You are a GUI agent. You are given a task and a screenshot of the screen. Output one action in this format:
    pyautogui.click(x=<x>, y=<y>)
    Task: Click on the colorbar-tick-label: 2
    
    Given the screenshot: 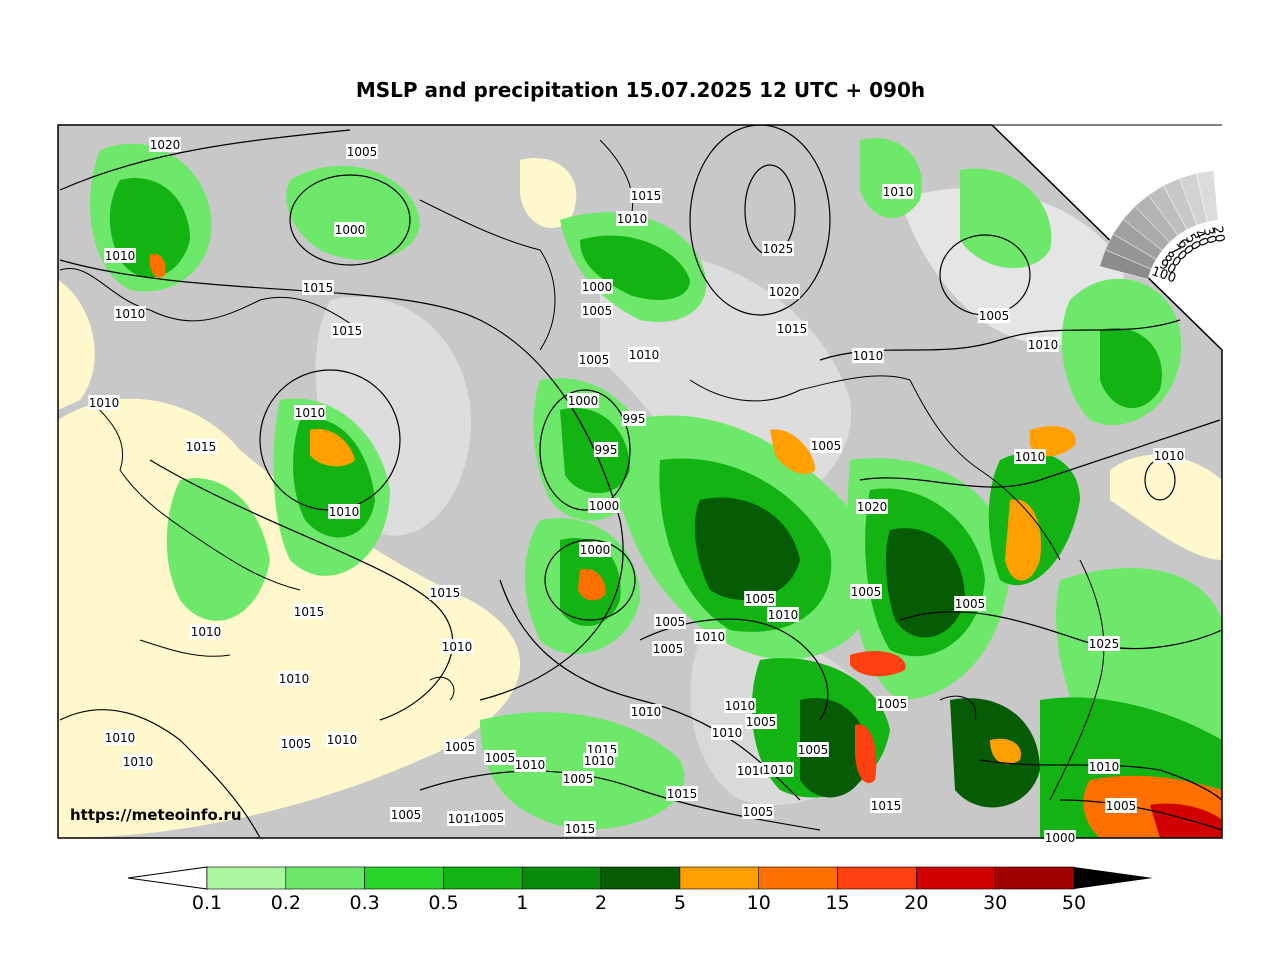 What is the action you would take?
    pyautogui.click(x=601, y=903)
    